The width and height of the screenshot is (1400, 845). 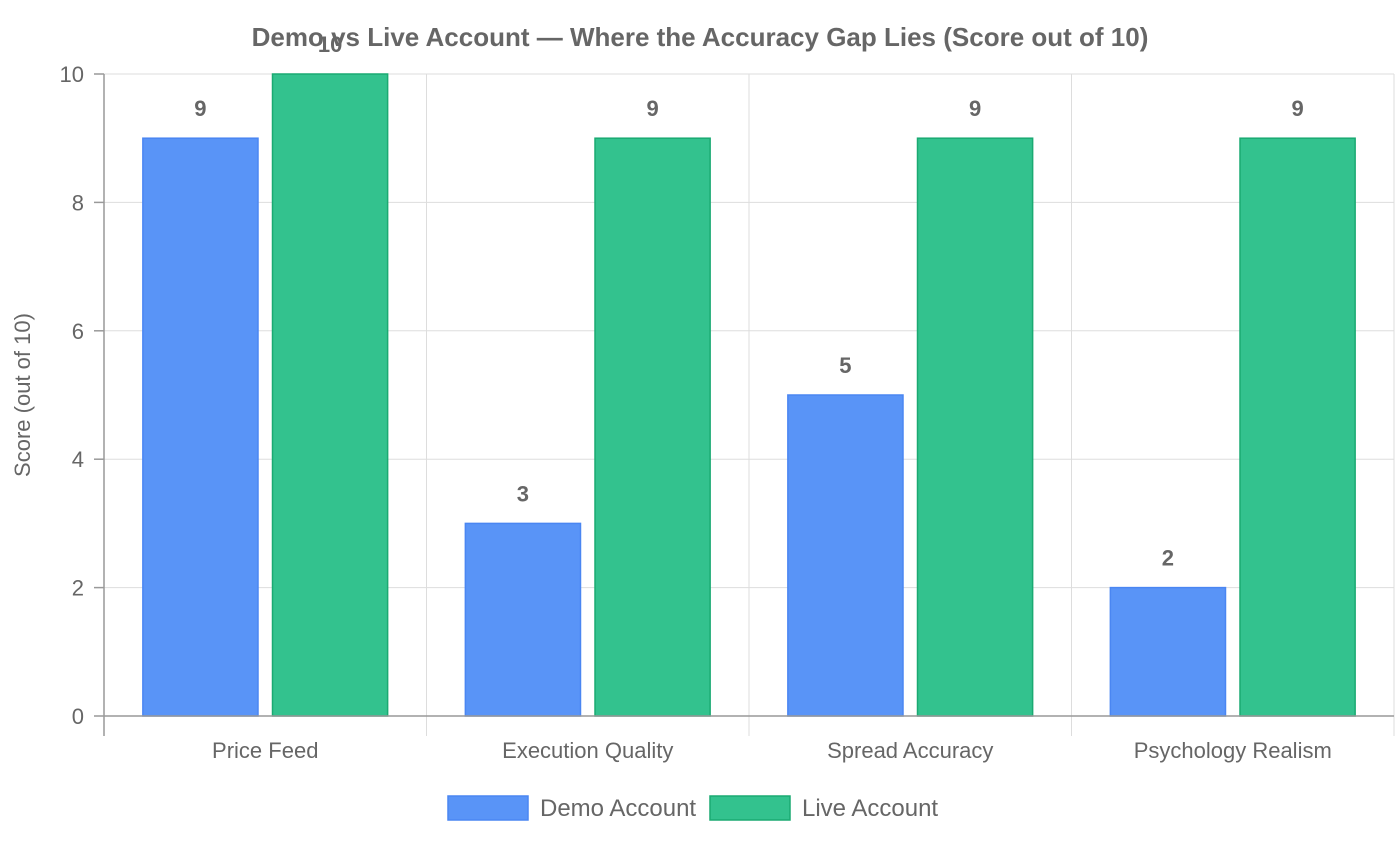 What do you see at coordinates (78, 459) in the screenshot?
I see `y-tick-label: 4` at bounding box center [78, 459].